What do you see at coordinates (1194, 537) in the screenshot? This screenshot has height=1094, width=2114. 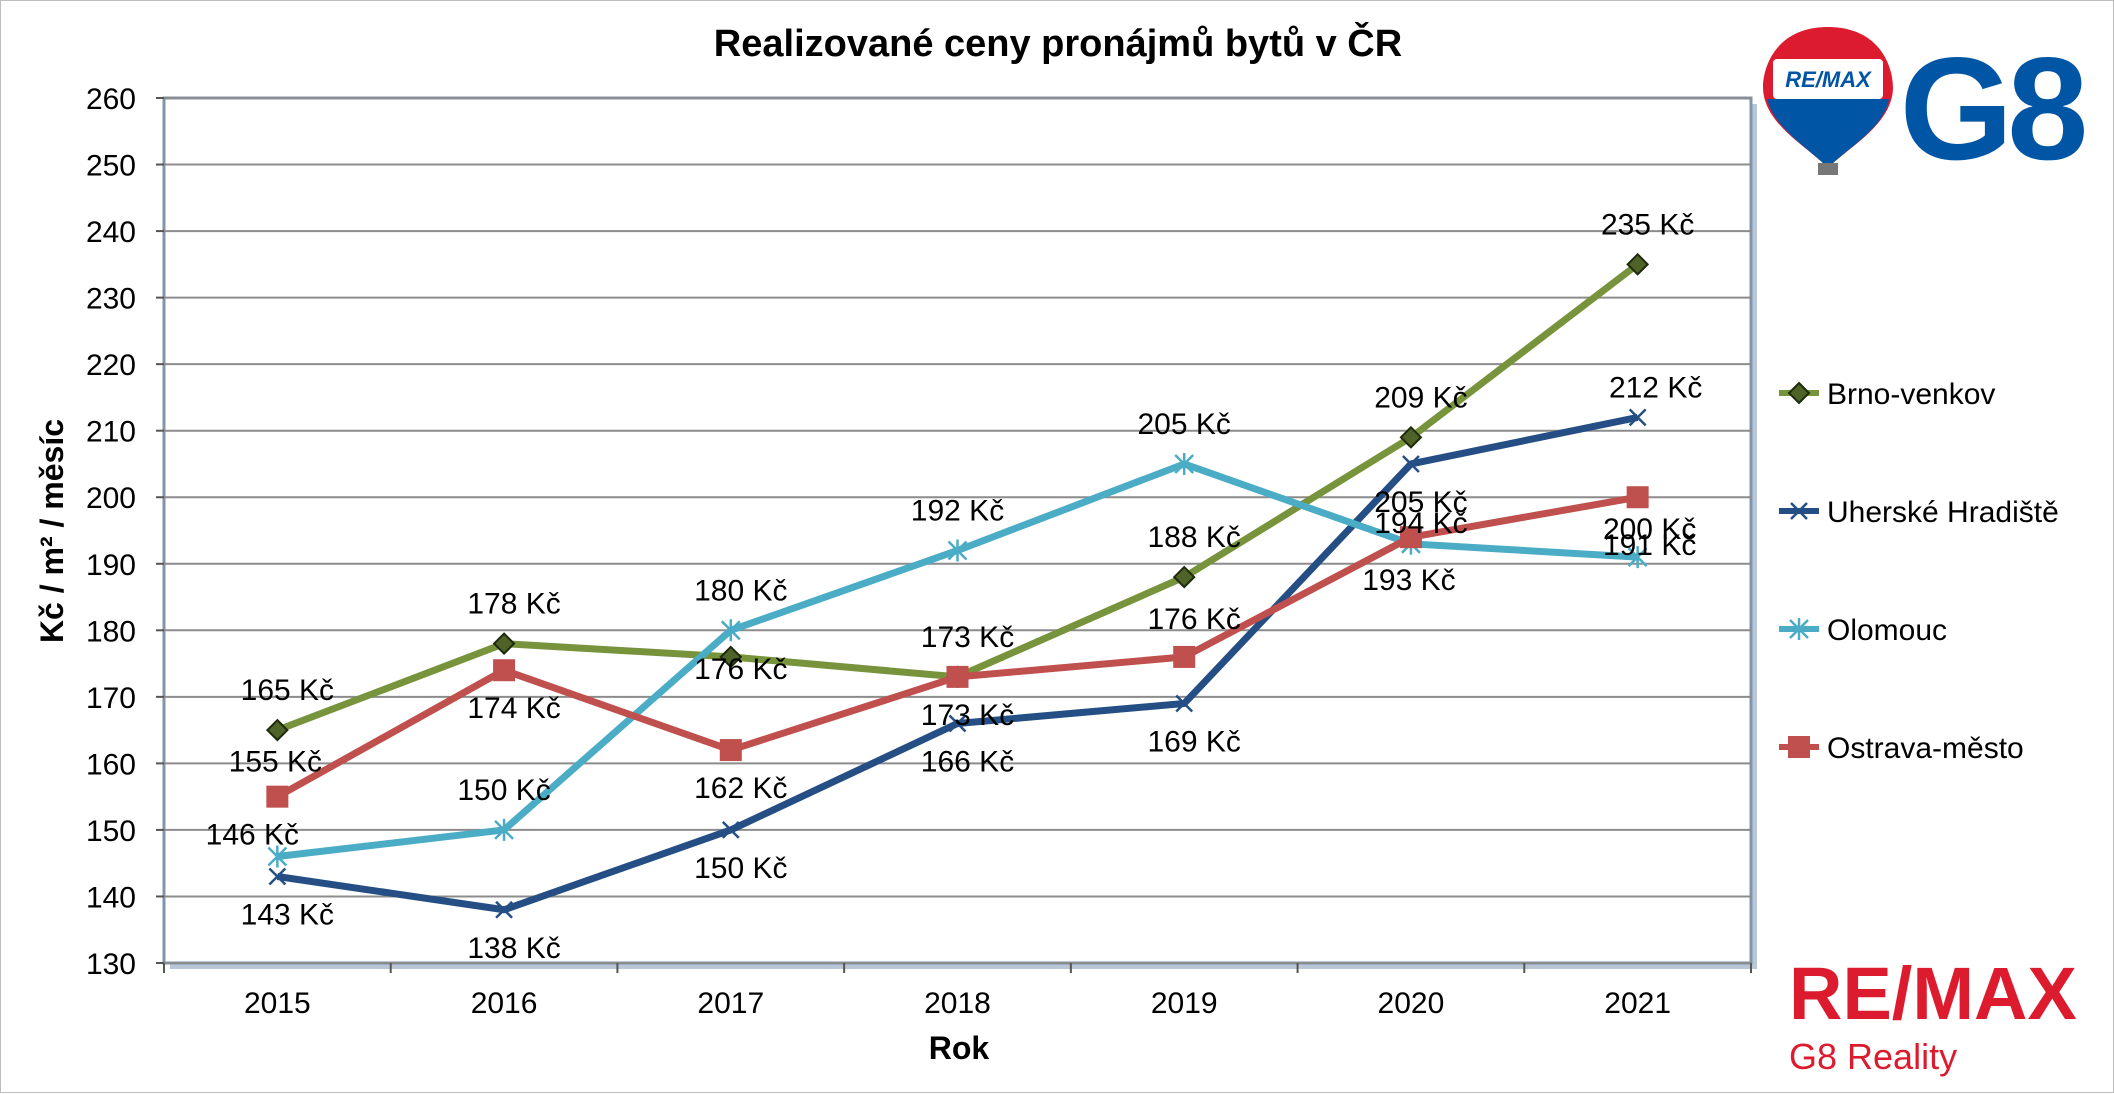 I see `data-label: 188 Kč` at bounding box center [1194, 537].